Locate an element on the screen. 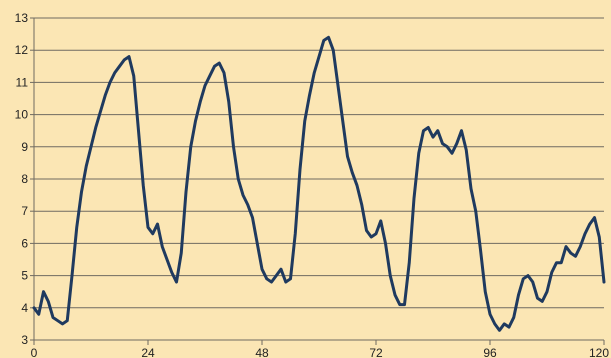  y-tick-label: 6 is located at coordinates (24, 243).